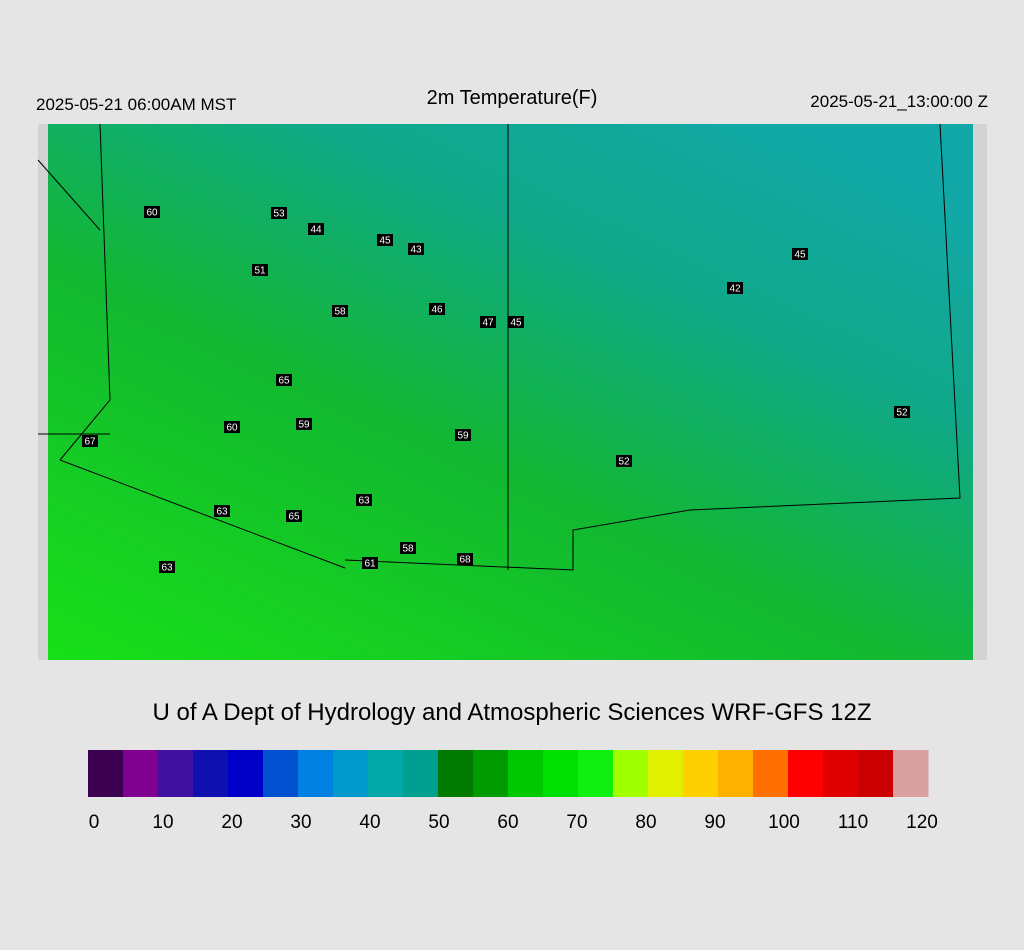 The height and width of the screenshot is (950, 1024). I want to click on station-value: 42, so click(735, 289).